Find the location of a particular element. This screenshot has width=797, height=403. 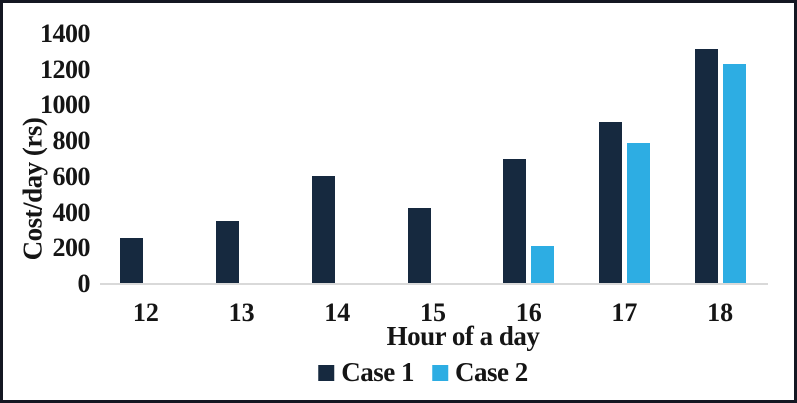

x-tick-label-16: 16 is located at coordinates (528, 312).